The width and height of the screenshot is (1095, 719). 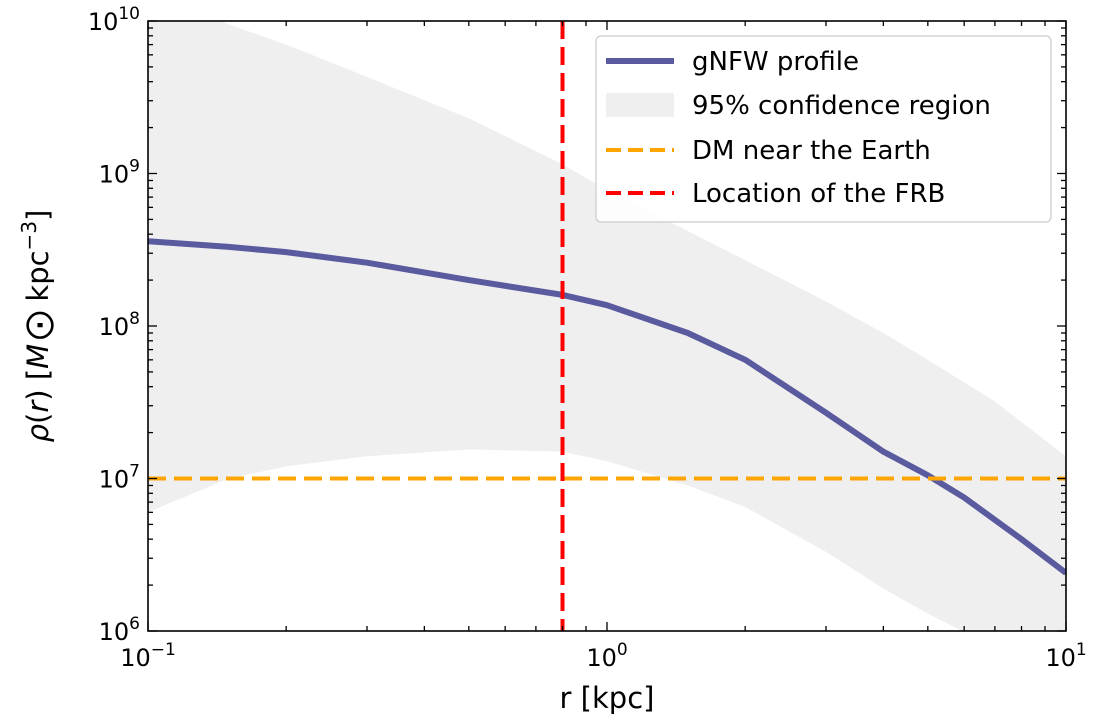 What do you see at coordinates (1065, 656) in the screenshot?
I see `x-tick-label: 10¹` at bounding box center [1065, 656].